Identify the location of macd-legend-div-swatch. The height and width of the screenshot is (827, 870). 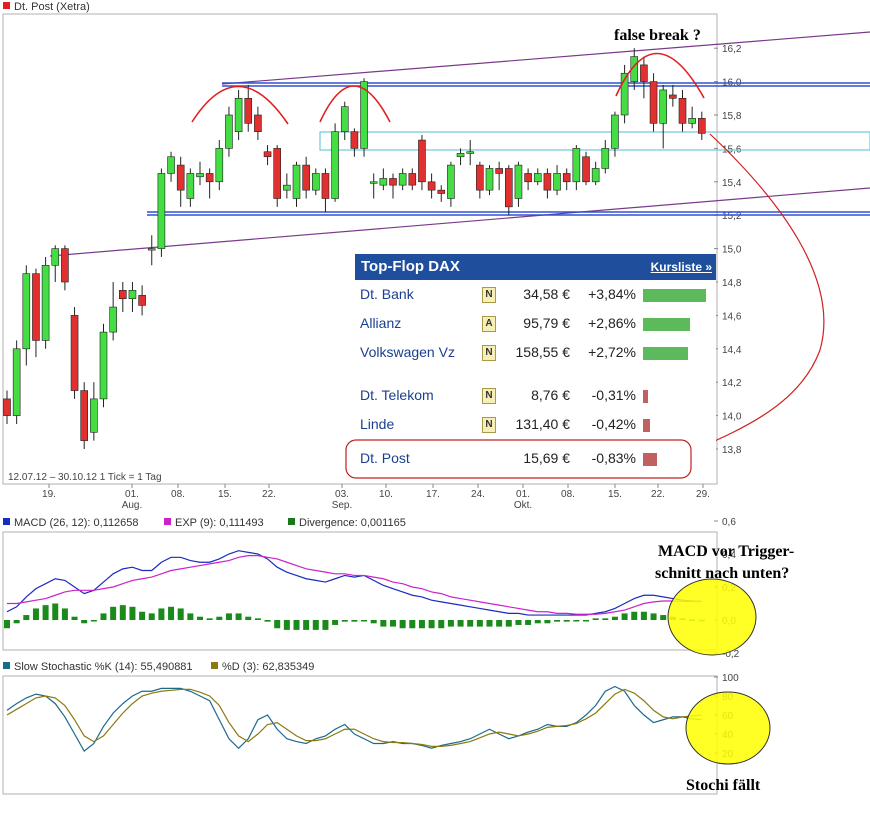
(291, 521).